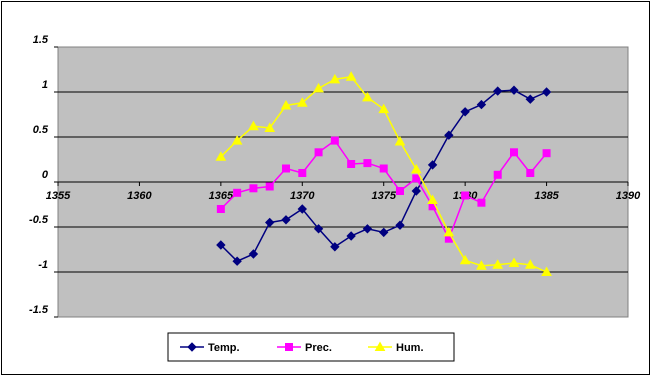 The image size is (653, 378). What do you see at coordinates (58, 196) in the screenshot?
I see `x-tick-label: 1355` at bounding box center [58, 196].